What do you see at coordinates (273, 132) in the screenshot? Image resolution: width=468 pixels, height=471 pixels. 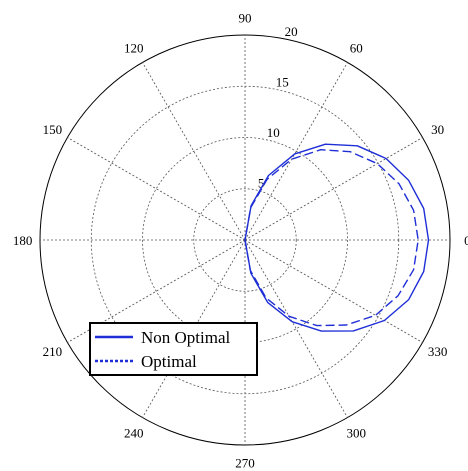 I see `radial-tick-10: 10` at bounding box center [273, 132].